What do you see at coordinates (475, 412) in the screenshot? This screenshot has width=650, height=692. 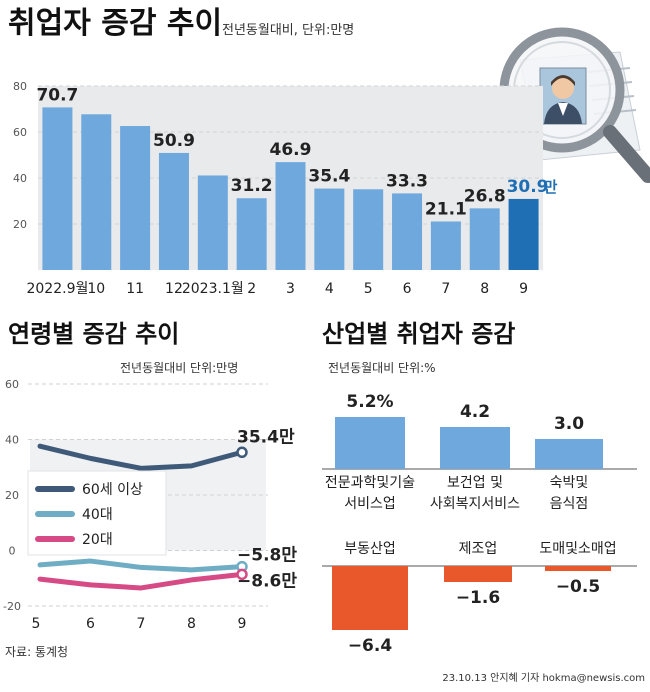 I see `industry-bar-label: 4.2` at bounding box center [475, 412].